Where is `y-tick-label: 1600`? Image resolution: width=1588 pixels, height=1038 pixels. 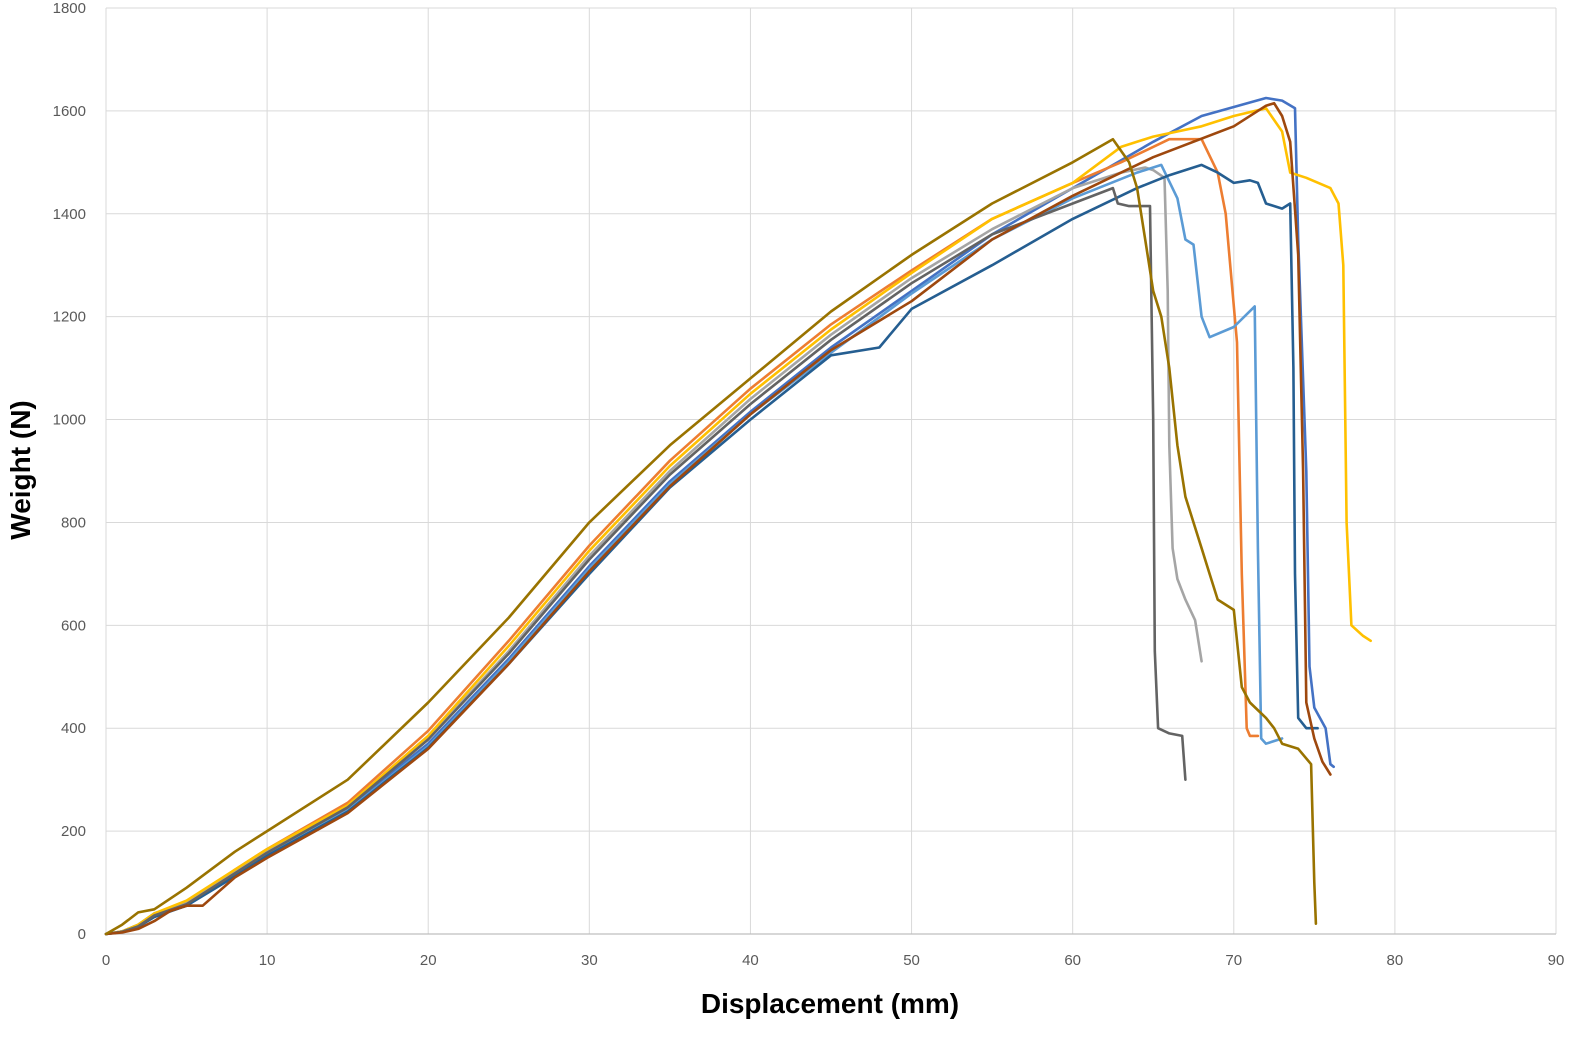
y-tick-label: 1600 is located at coordinates (69, 111).